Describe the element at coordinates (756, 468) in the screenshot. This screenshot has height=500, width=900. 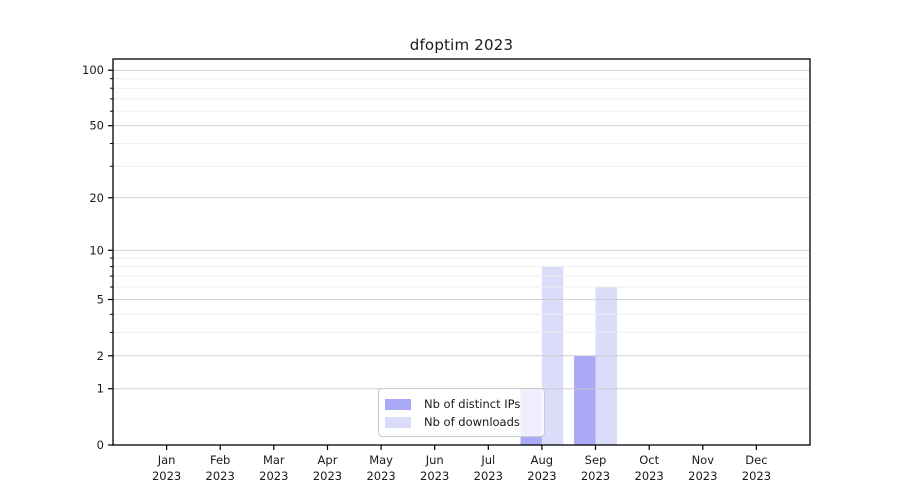
I see `x-tick-label-dec: Dec 2023` at that location.